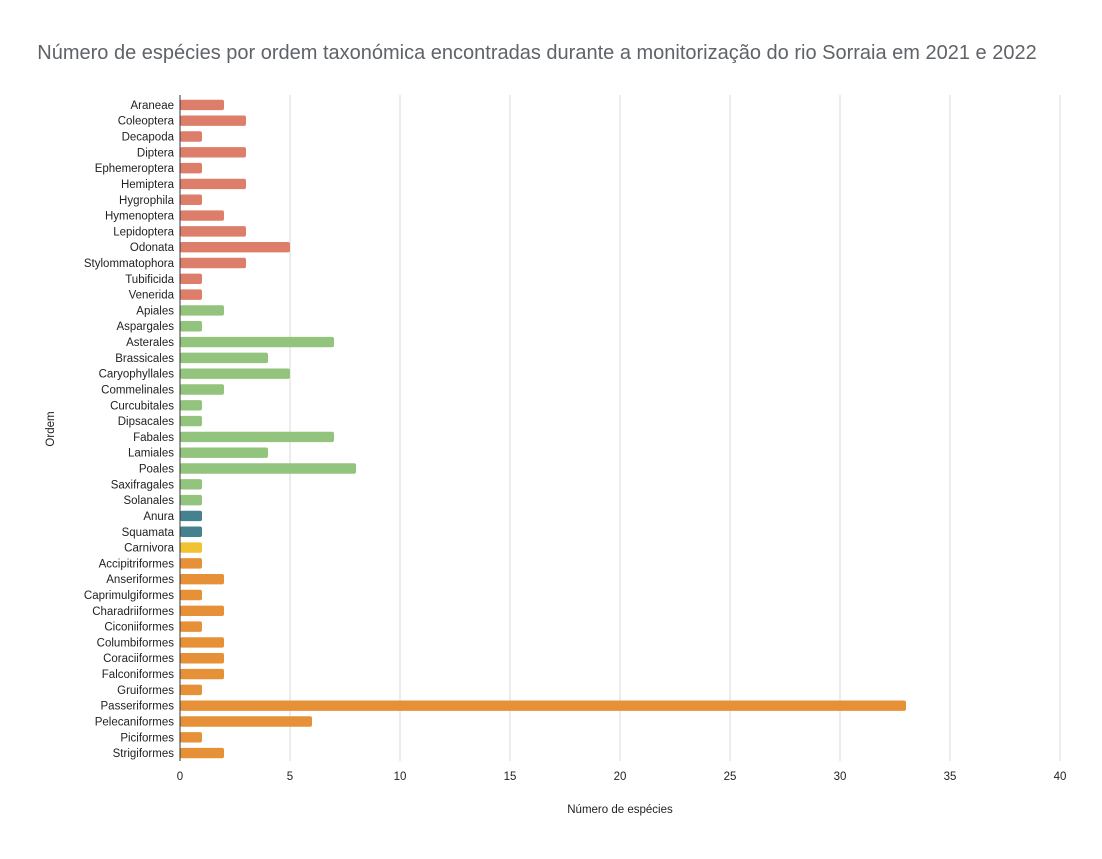  I want to click on y-tick-label: Anseriformes, so click(140, 580).